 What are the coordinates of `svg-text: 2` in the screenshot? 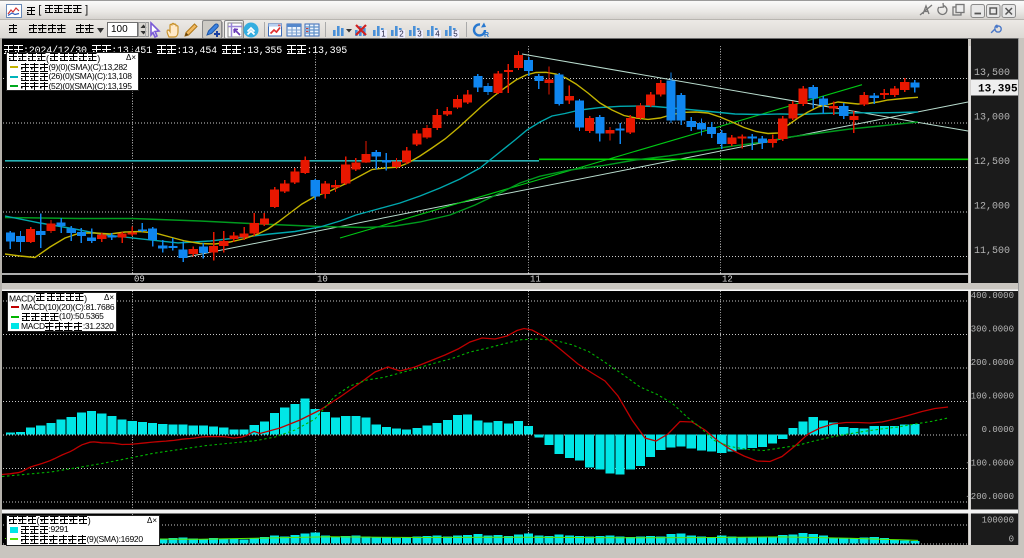 It's located at (401, 34).